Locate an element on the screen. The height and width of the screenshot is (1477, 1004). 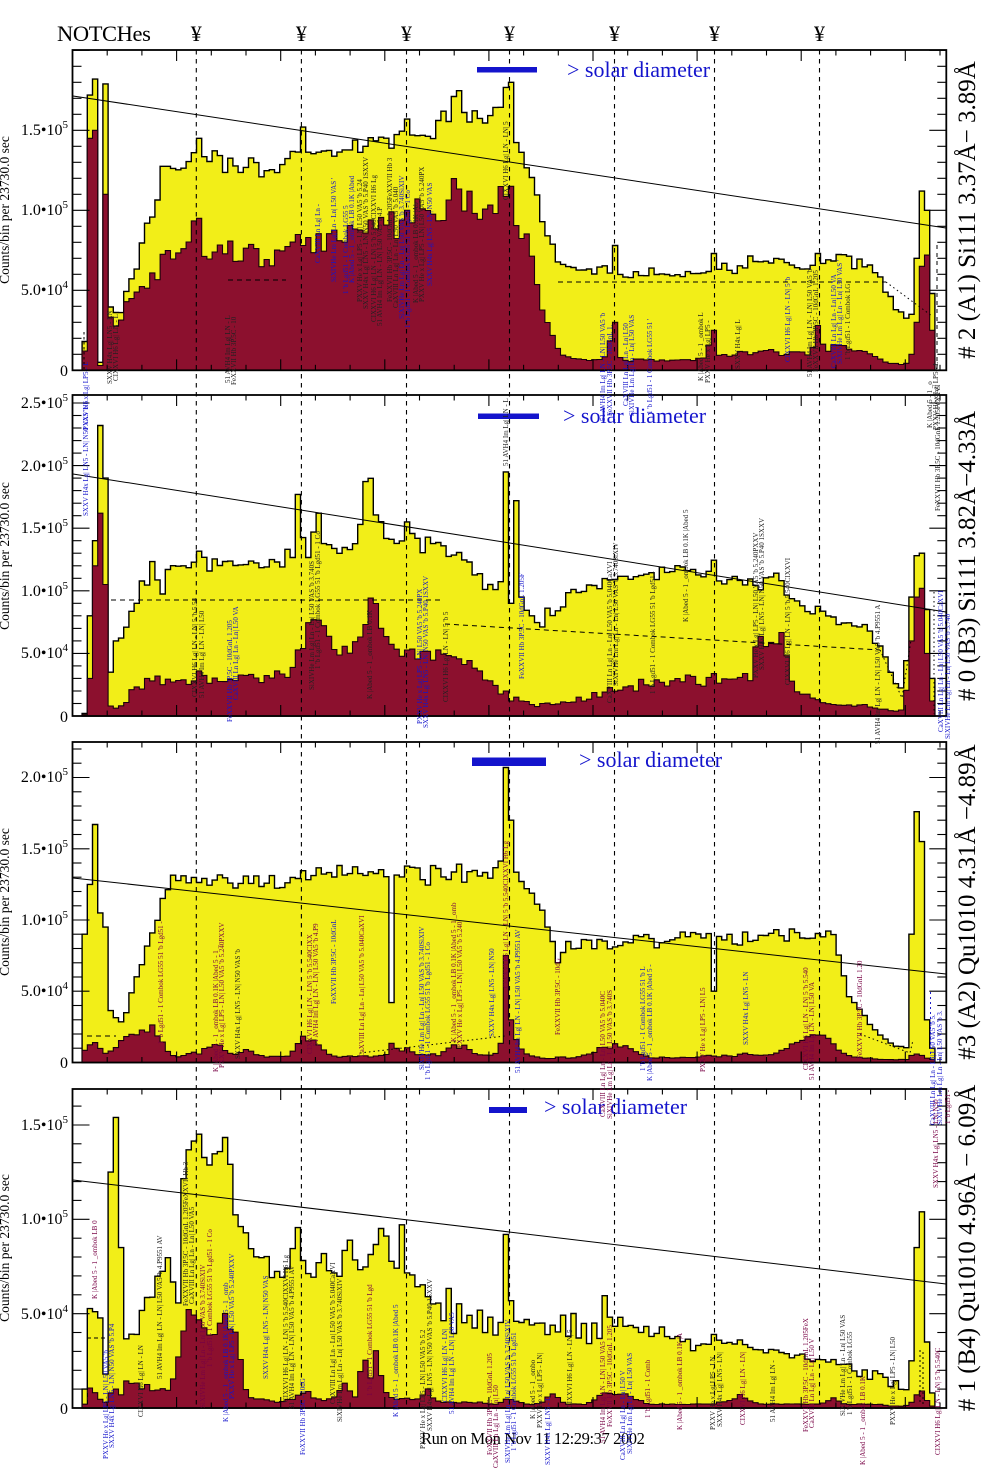
svg-text: CIXXVI H6 Lg| LN - LN| 5 is located at coordinates (506, 160).